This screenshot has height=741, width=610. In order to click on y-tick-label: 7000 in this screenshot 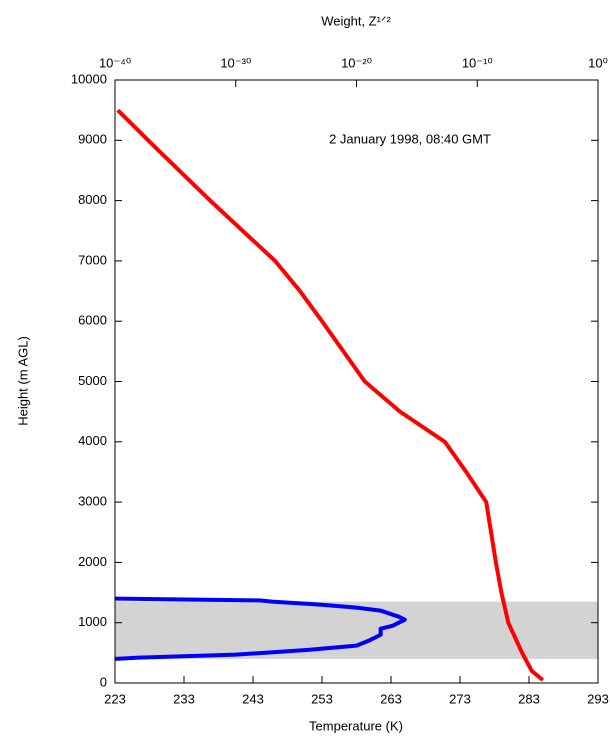, I will do `click(92, 259)`.